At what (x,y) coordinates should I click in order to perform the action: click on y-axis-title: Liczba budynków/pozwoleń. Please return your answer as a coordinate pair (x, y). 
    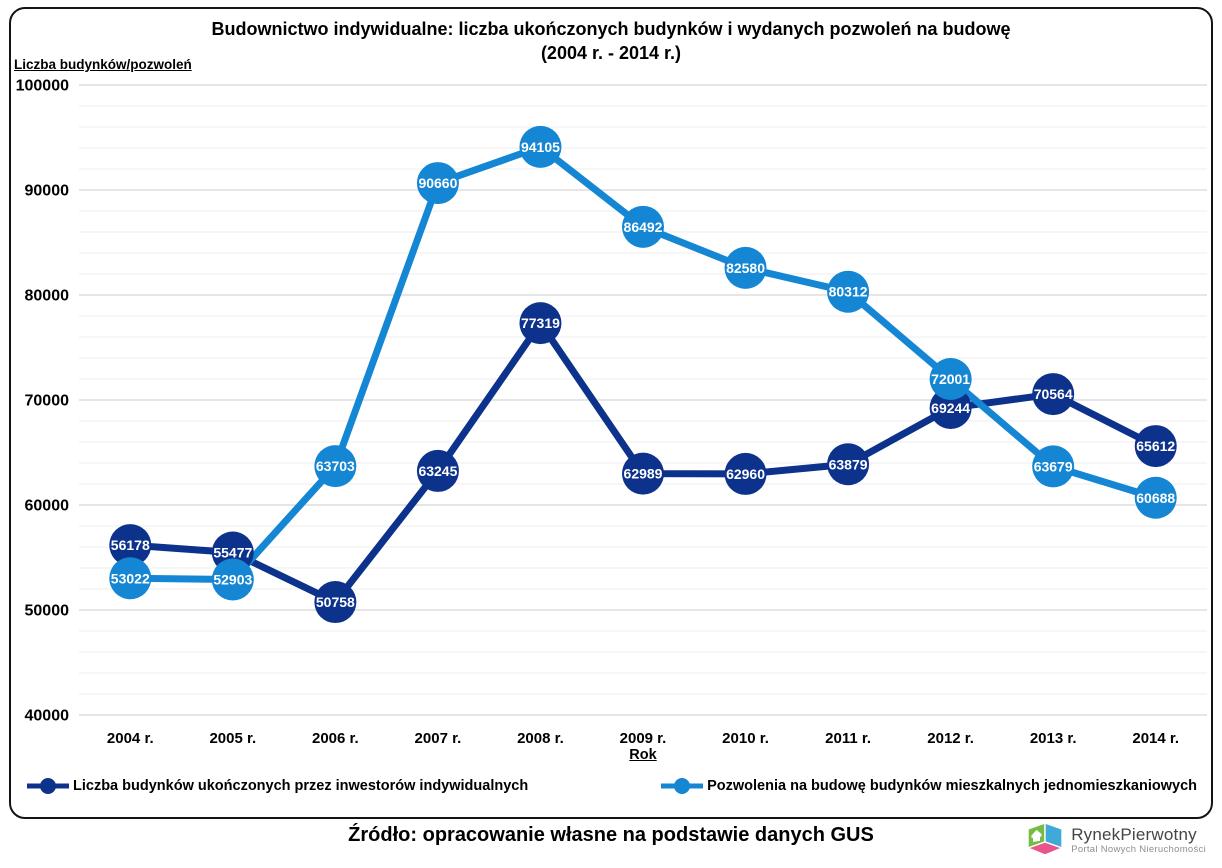
    Looking at the image, I should click on (103, 64).